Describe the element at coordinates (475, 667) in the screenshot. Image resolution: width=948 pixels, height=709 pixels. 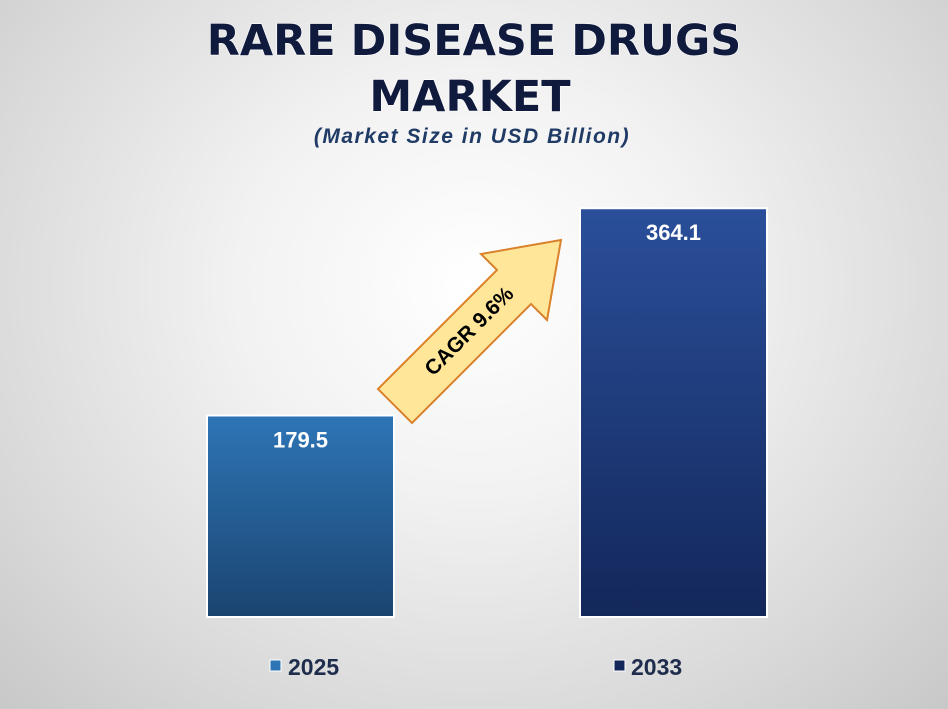
I see `legend: 2025 2033` at that location.